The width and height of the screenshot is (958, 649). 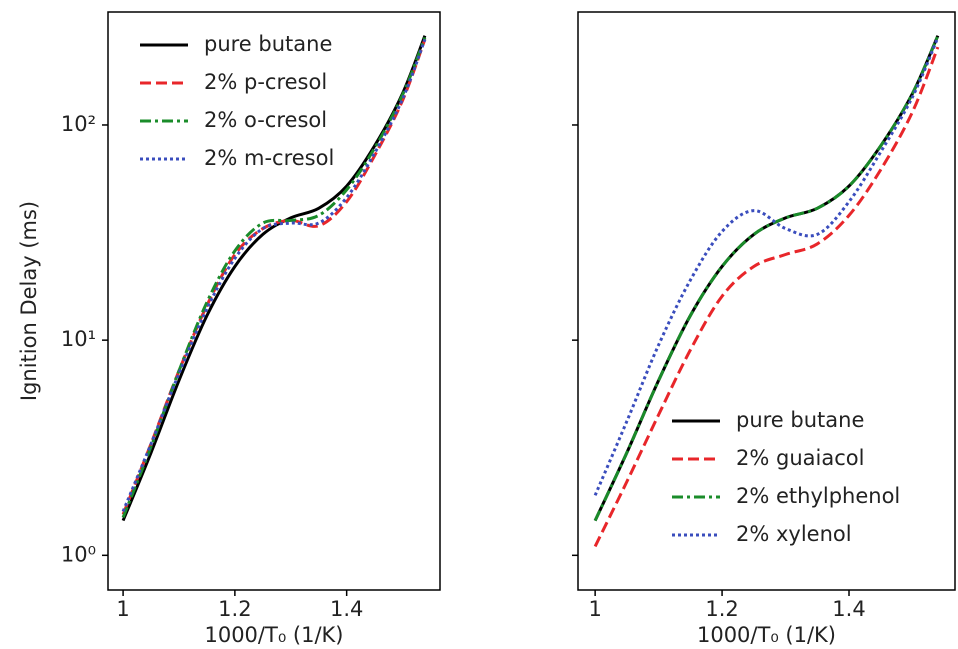 I want to click on y-tick-label: 10⁰, so click(x=78, y=554).